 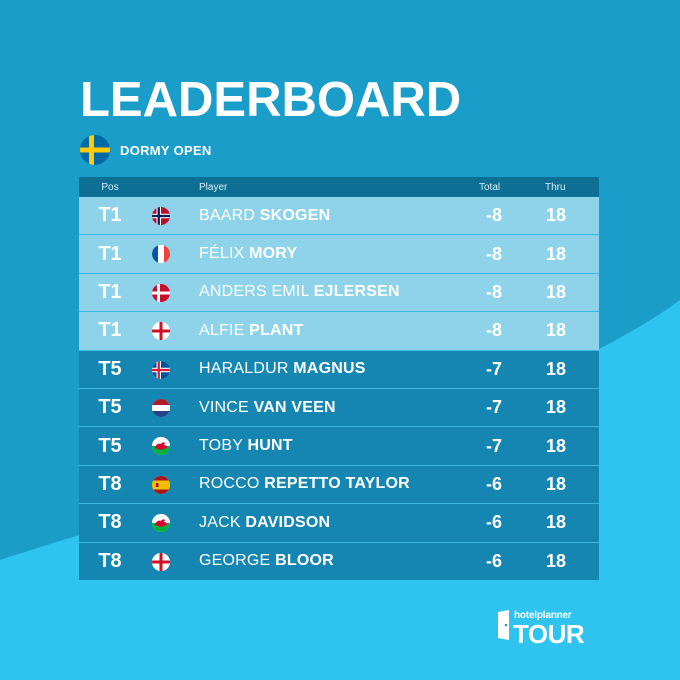 I want to click on logo-text-big: TOUR, so click(x=549, y=634).